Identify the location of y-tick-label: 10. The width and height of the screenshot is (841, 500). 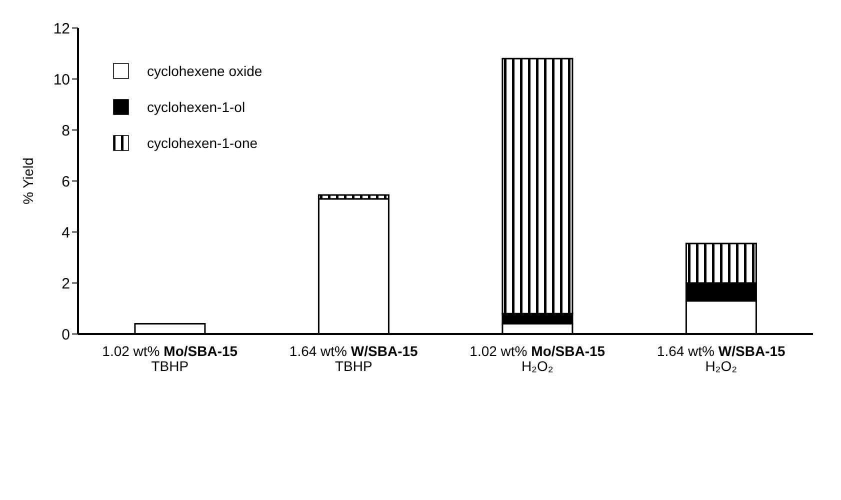
(61, 79).